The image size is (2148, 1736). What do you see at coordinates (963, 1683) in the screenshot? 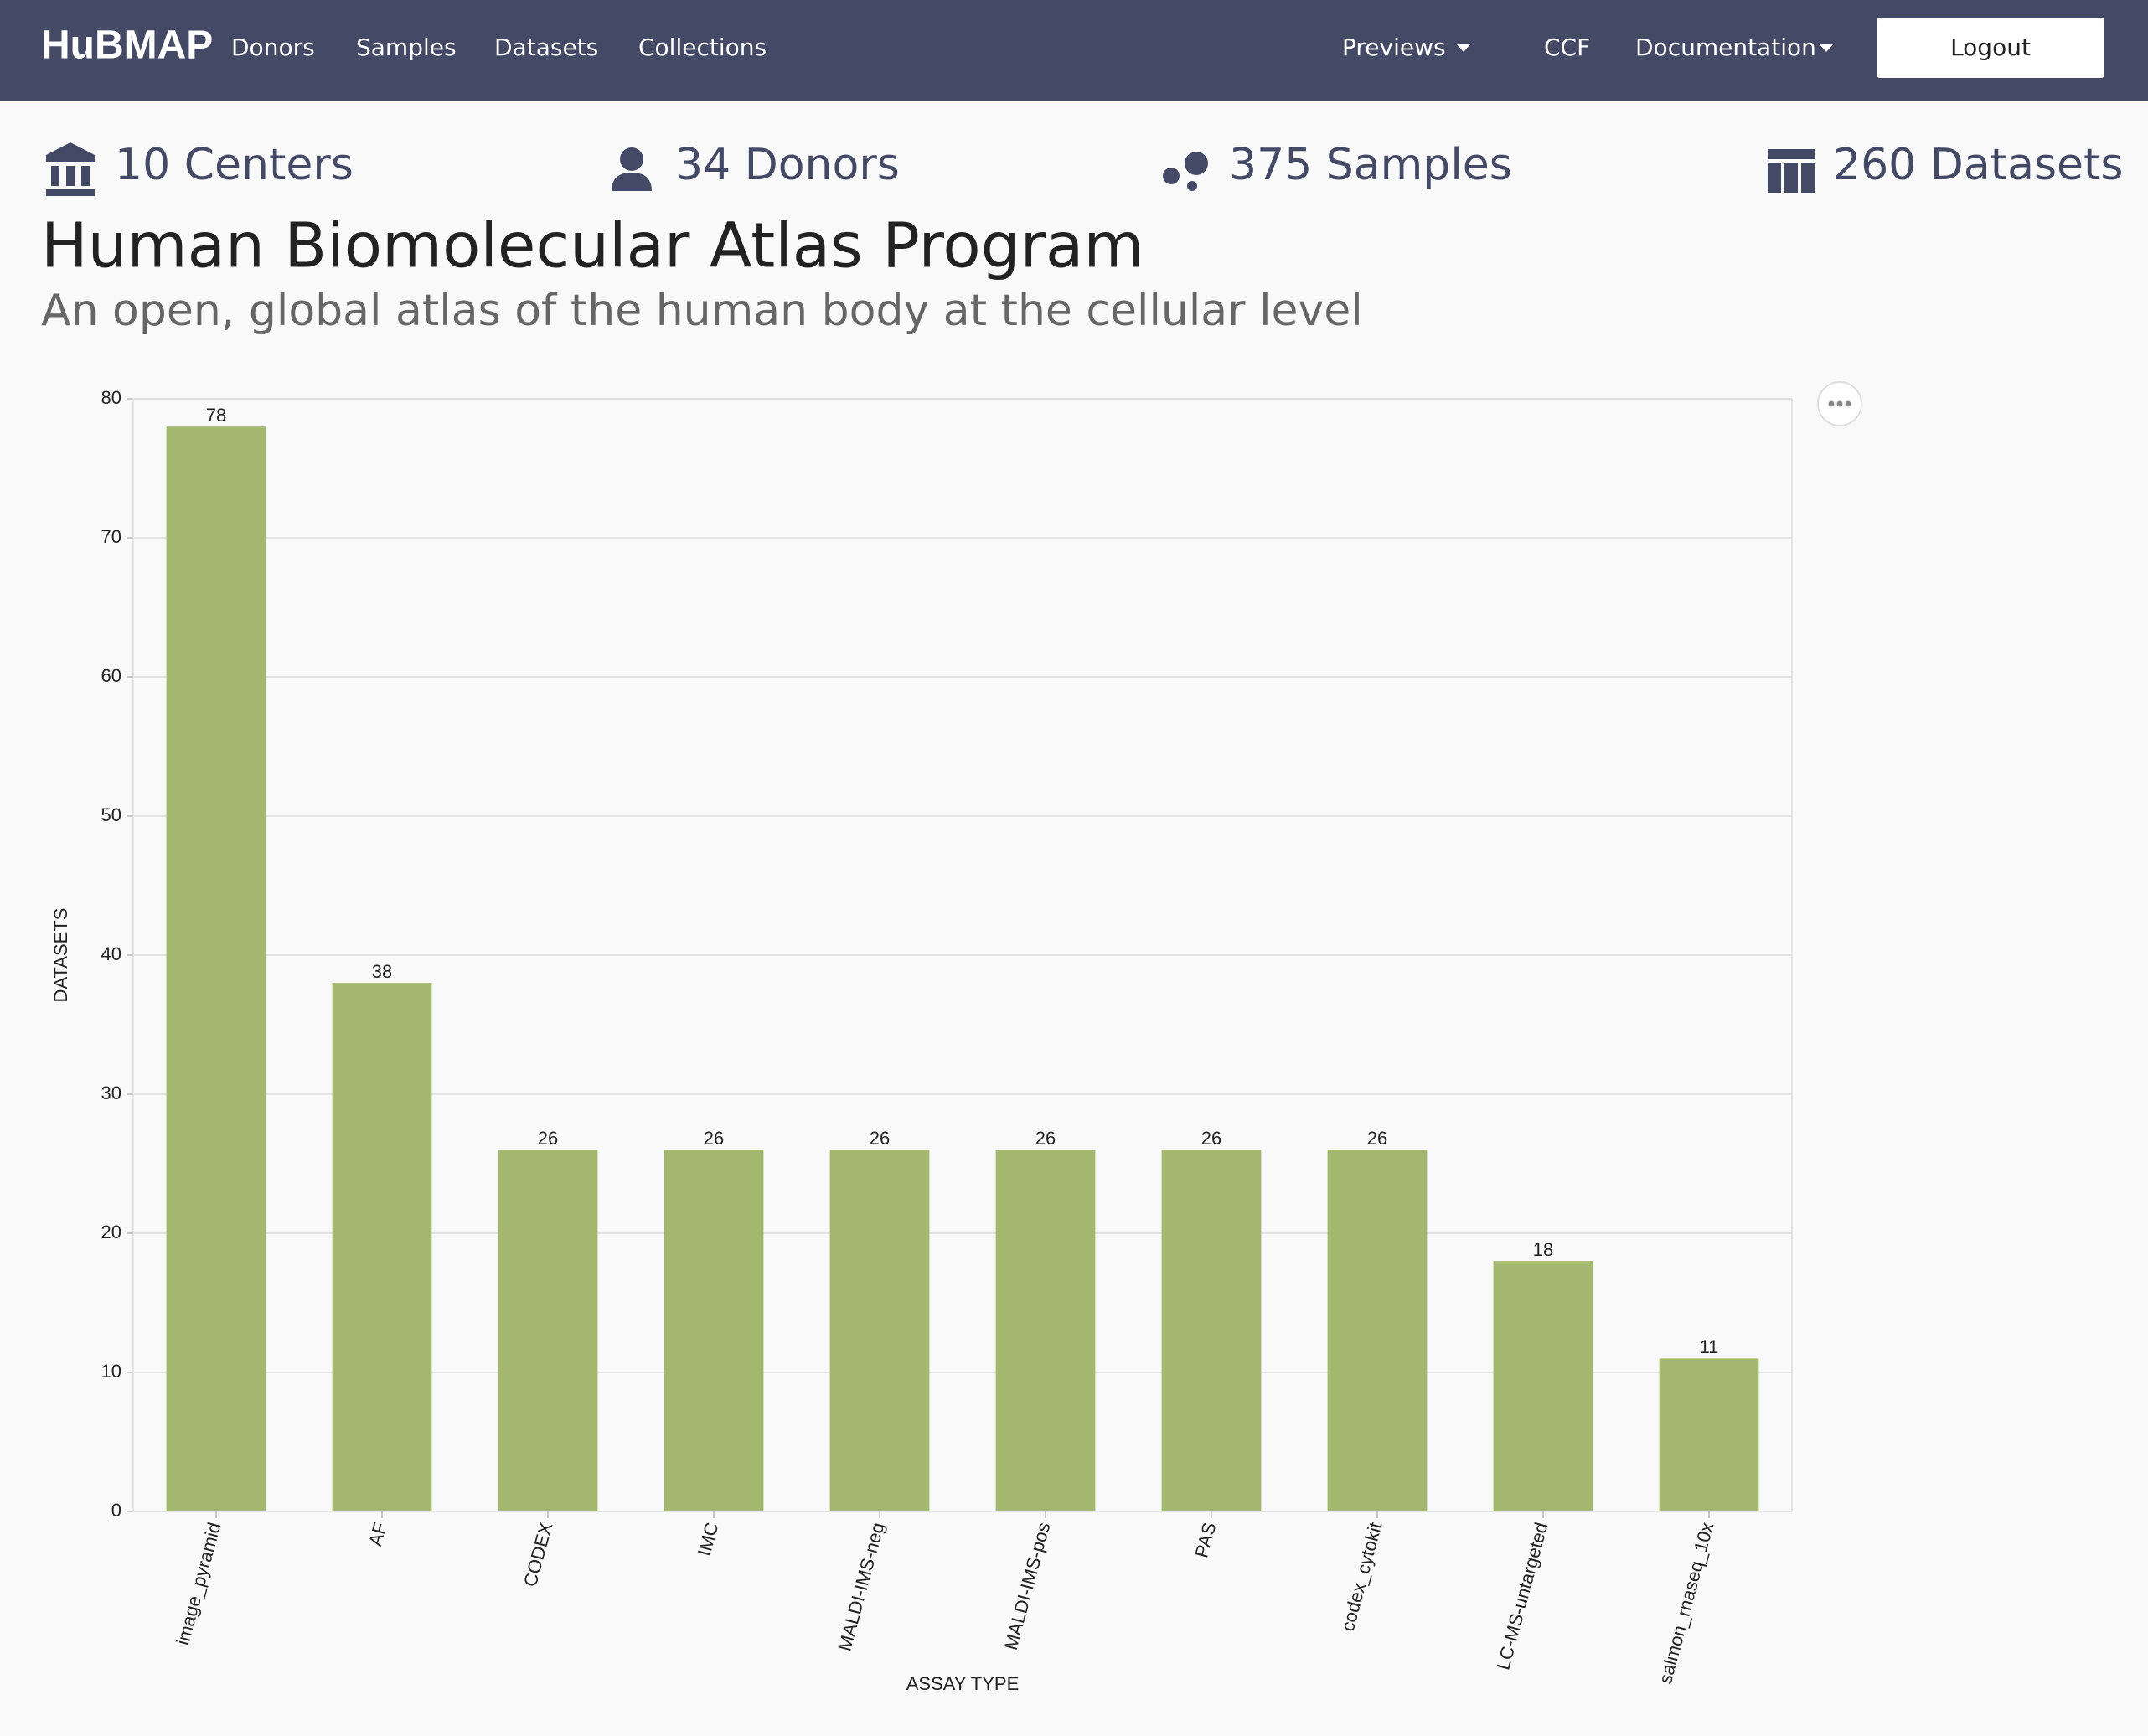
I see `x-axis-title: ASSAY TYPE` at bounding box center [963, 1683].